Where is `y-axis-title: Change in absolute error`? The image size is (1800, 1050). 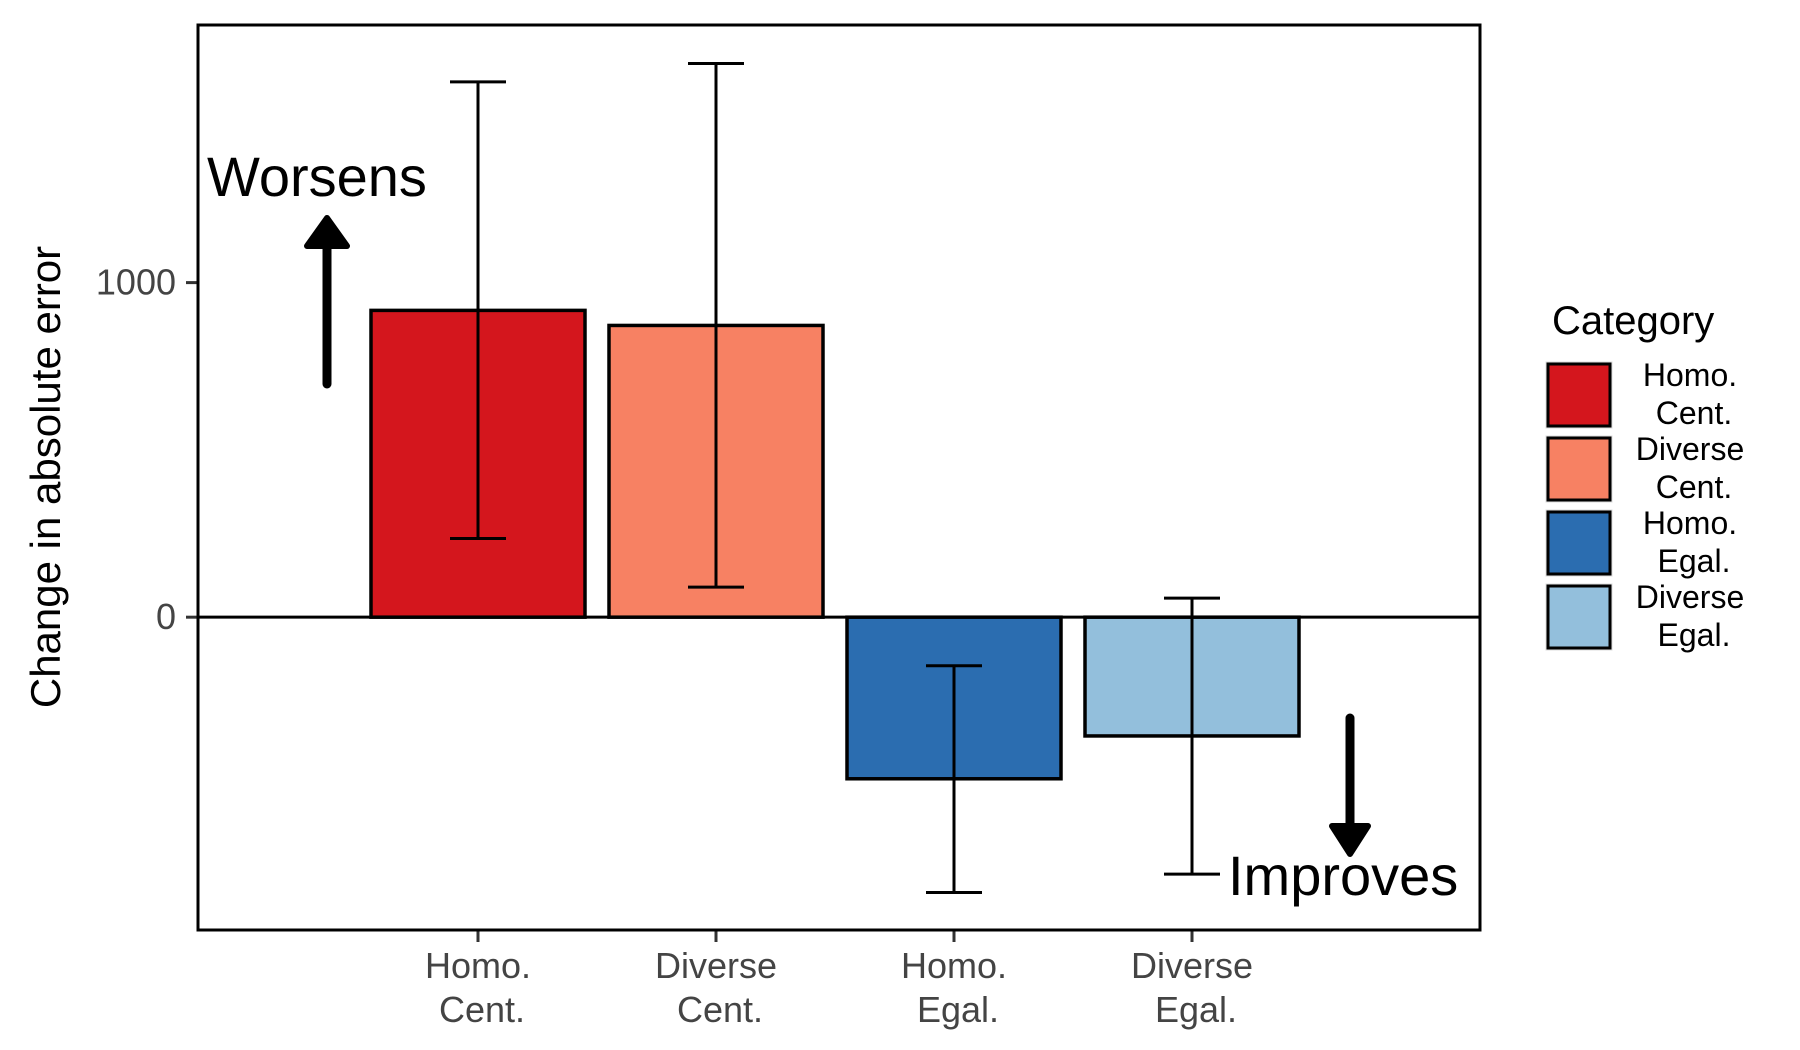
y-axis-title: Change in absolute error is located at coordinates (45, 477).